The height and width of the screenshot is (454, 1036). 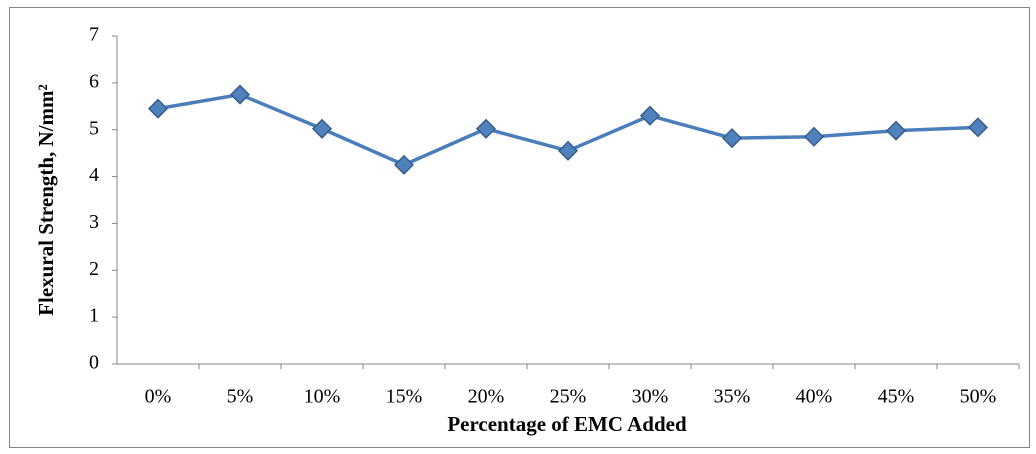 I want to click on x-tick-label: 10%, so click(x=322, y=397).